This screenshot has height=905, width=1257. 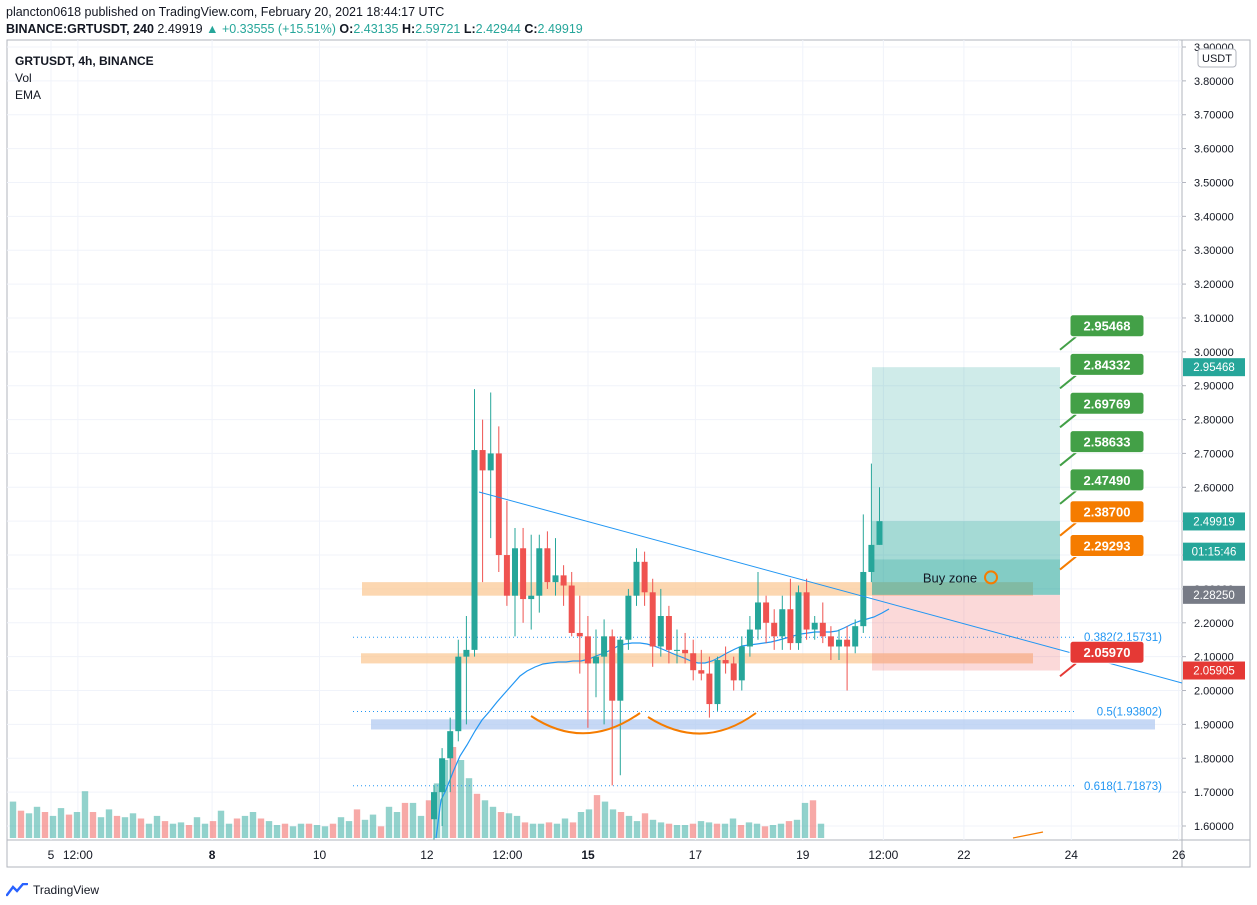 I want to click on stop-label, so click(x=1107, y=652).